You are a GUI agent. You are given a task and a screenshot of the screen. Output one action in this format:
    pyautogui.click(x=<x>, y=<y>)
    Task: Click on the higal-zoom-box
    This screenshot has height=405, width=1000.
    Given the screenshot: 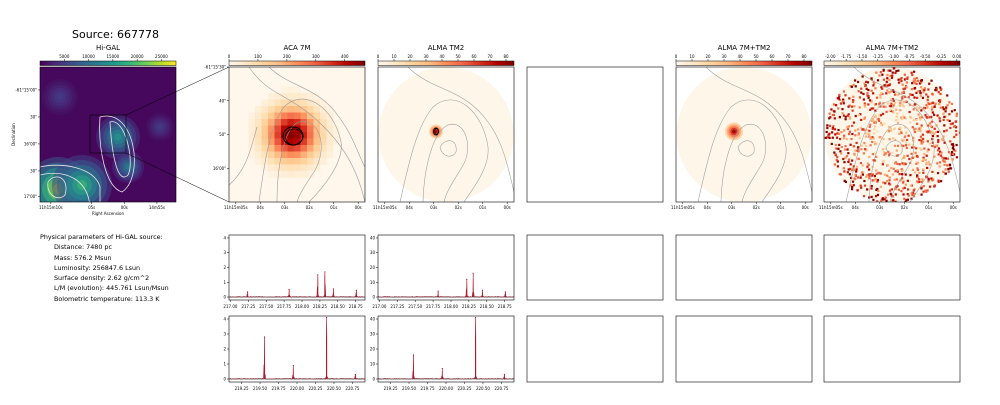 What is the action you would take?
    pyautogui.click(x=108, y=134)
    